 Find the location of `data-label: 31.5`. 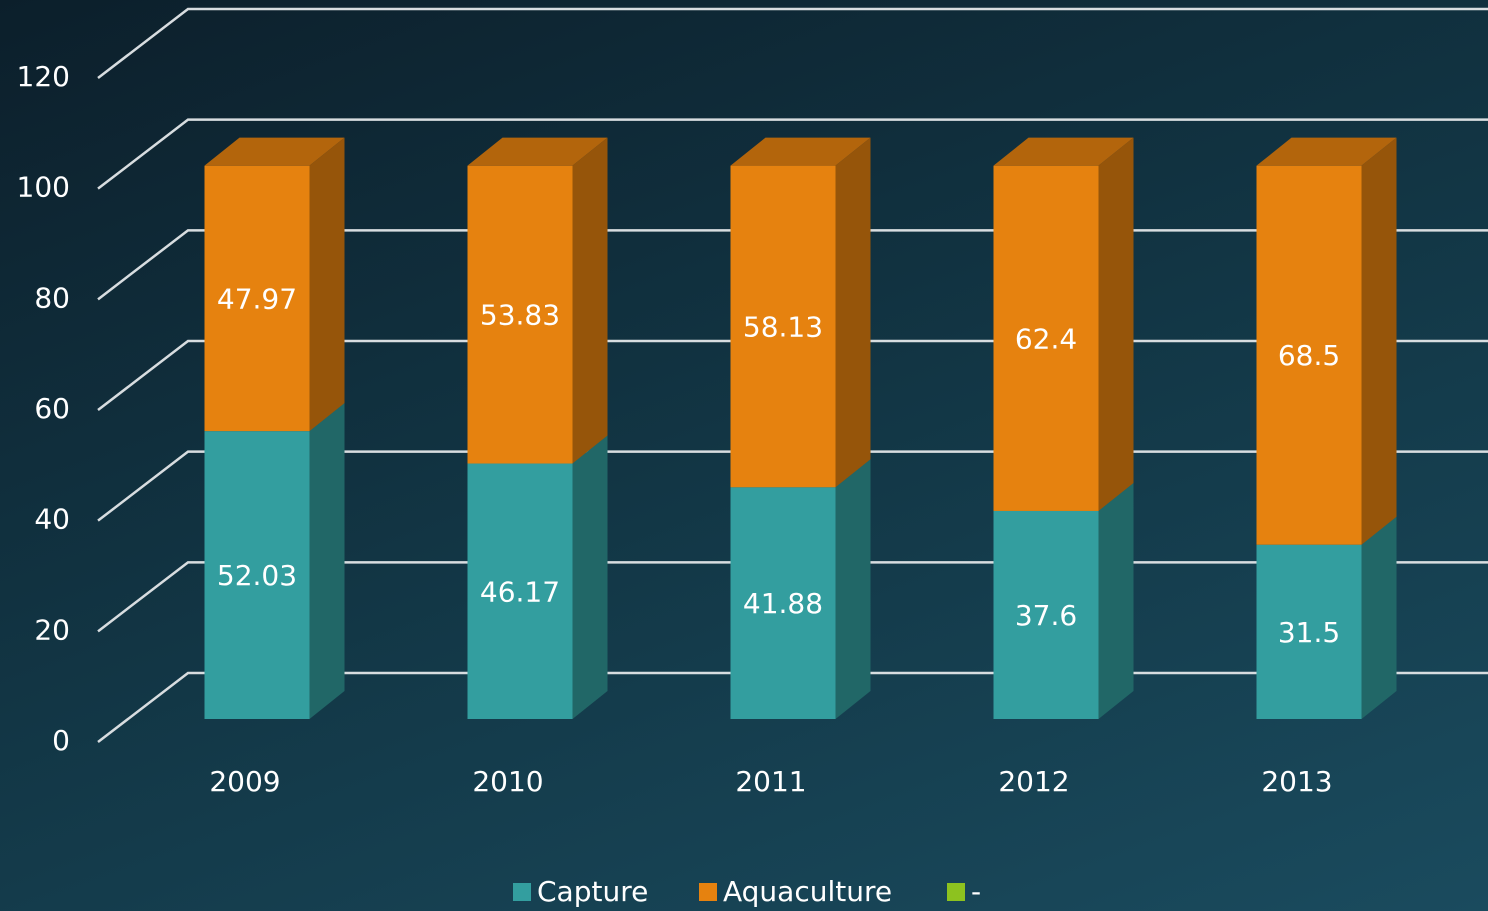

data-label: 31.5 is located at coordinates (1309, 632).